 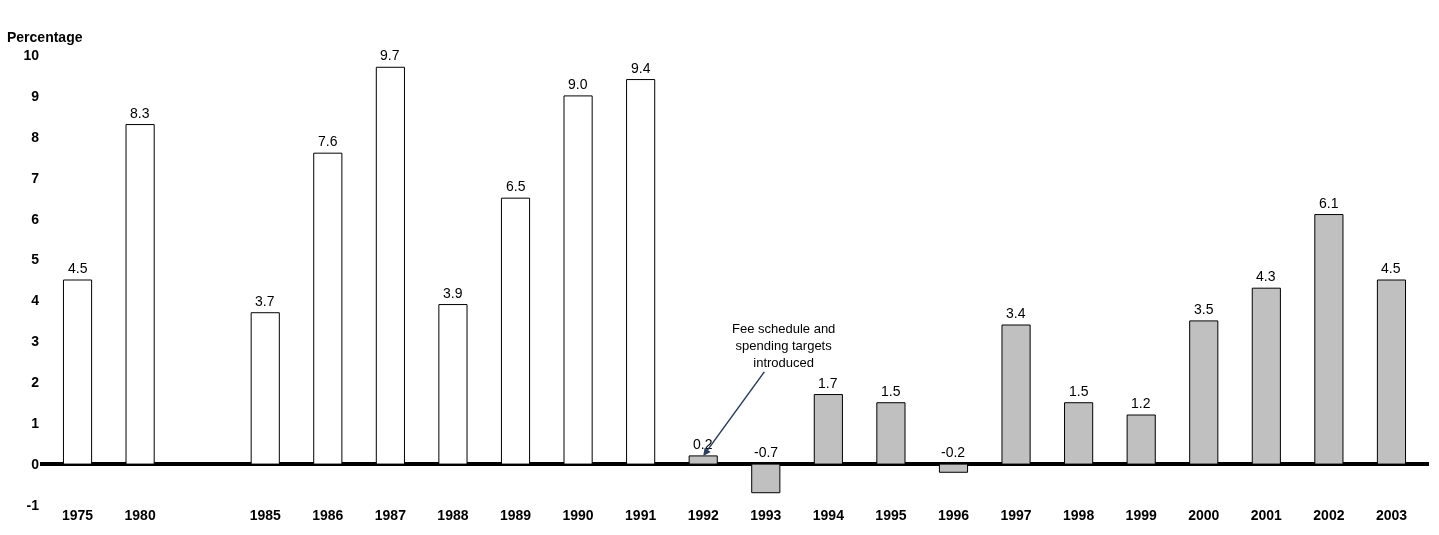 What do you see at coordinates (453, 293) in the screenshot?
I see `data-label: 3.9` at bounding box center [453, 293].